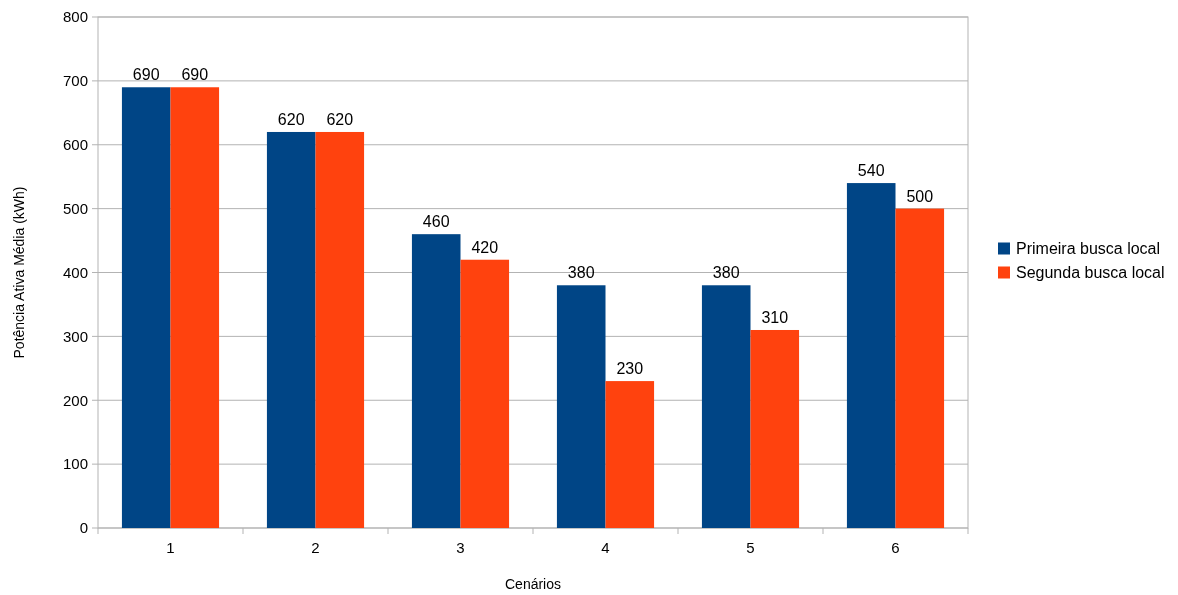 This screenshot has width=1178, height=595. Describe the element at coordinates (533, 584) in the screenshot. I see `x-axis-title: Cenários` at that location.